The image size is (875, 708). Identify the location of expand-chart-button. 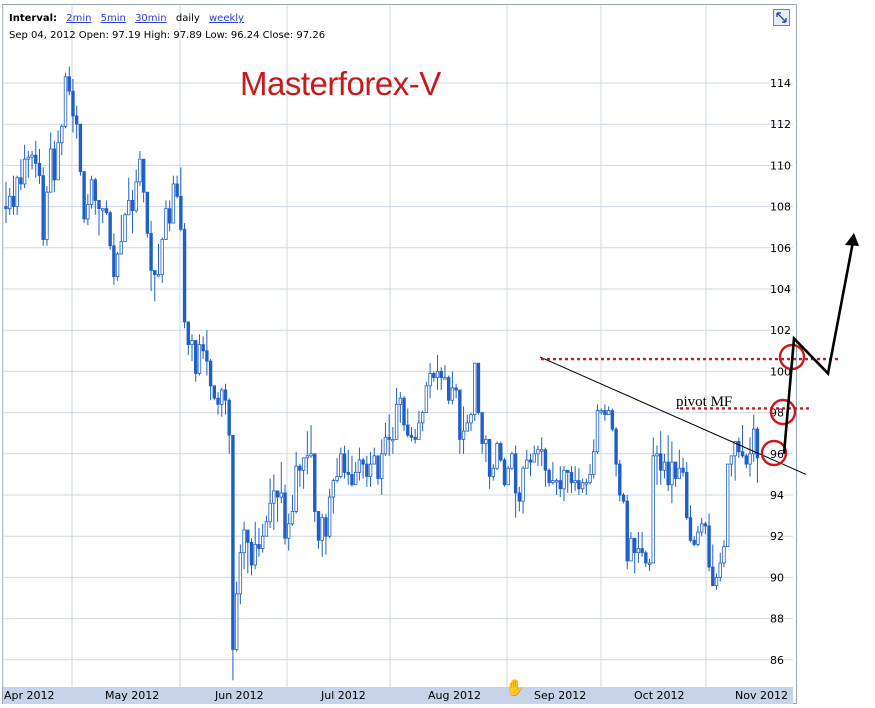
(781, 17).